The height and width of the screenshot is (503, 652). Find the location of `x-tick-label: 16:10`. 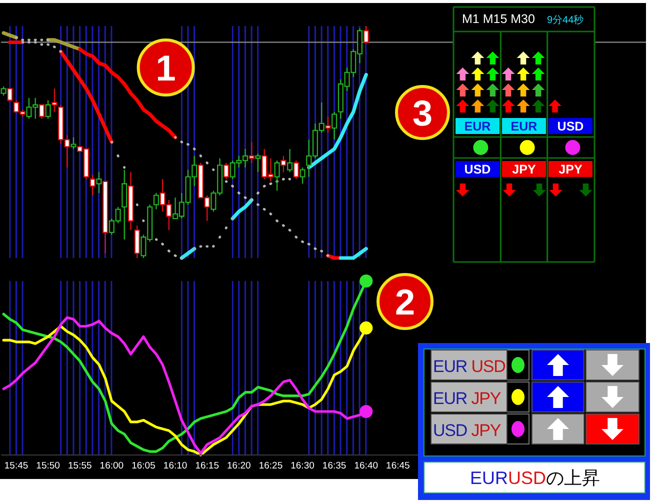

x-tick-label: 16:10 is located at coordinates (175, 466).